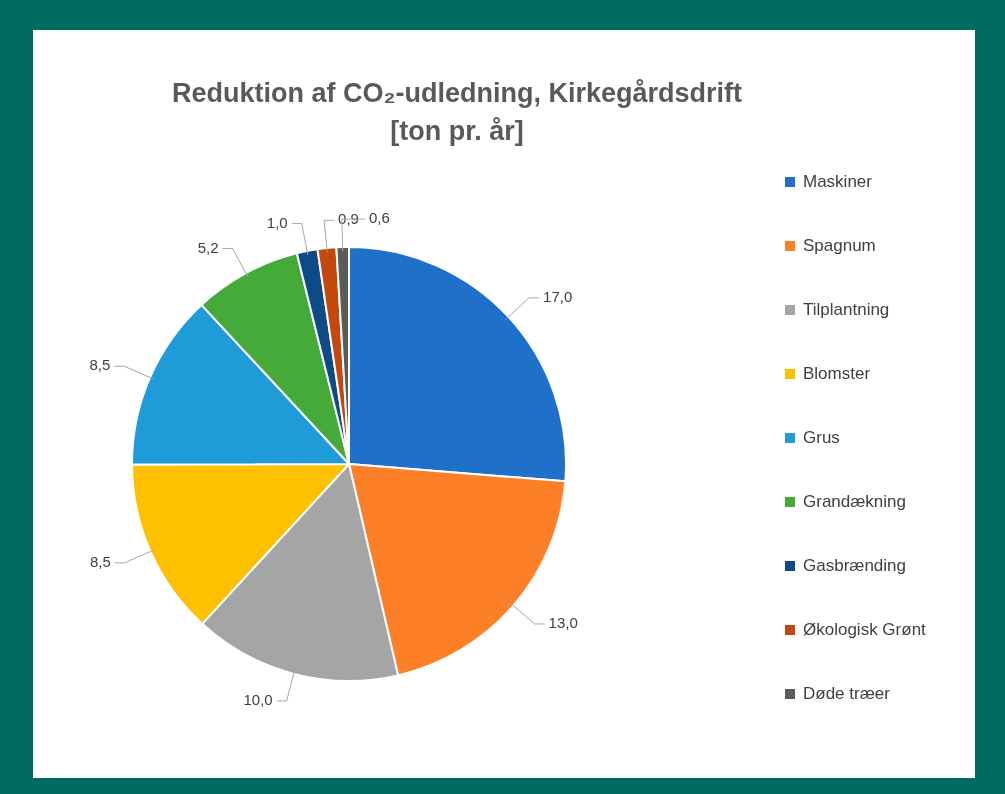 This screenshot has width=1005, height=794. Describe the element at coordinates (837, 182) in the screenshot. I see `legend-label: Maskiner` at that location.